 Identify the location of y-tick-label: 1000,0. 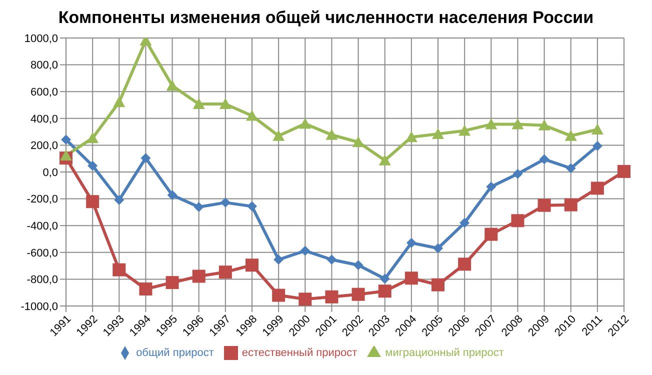
(41, 38).